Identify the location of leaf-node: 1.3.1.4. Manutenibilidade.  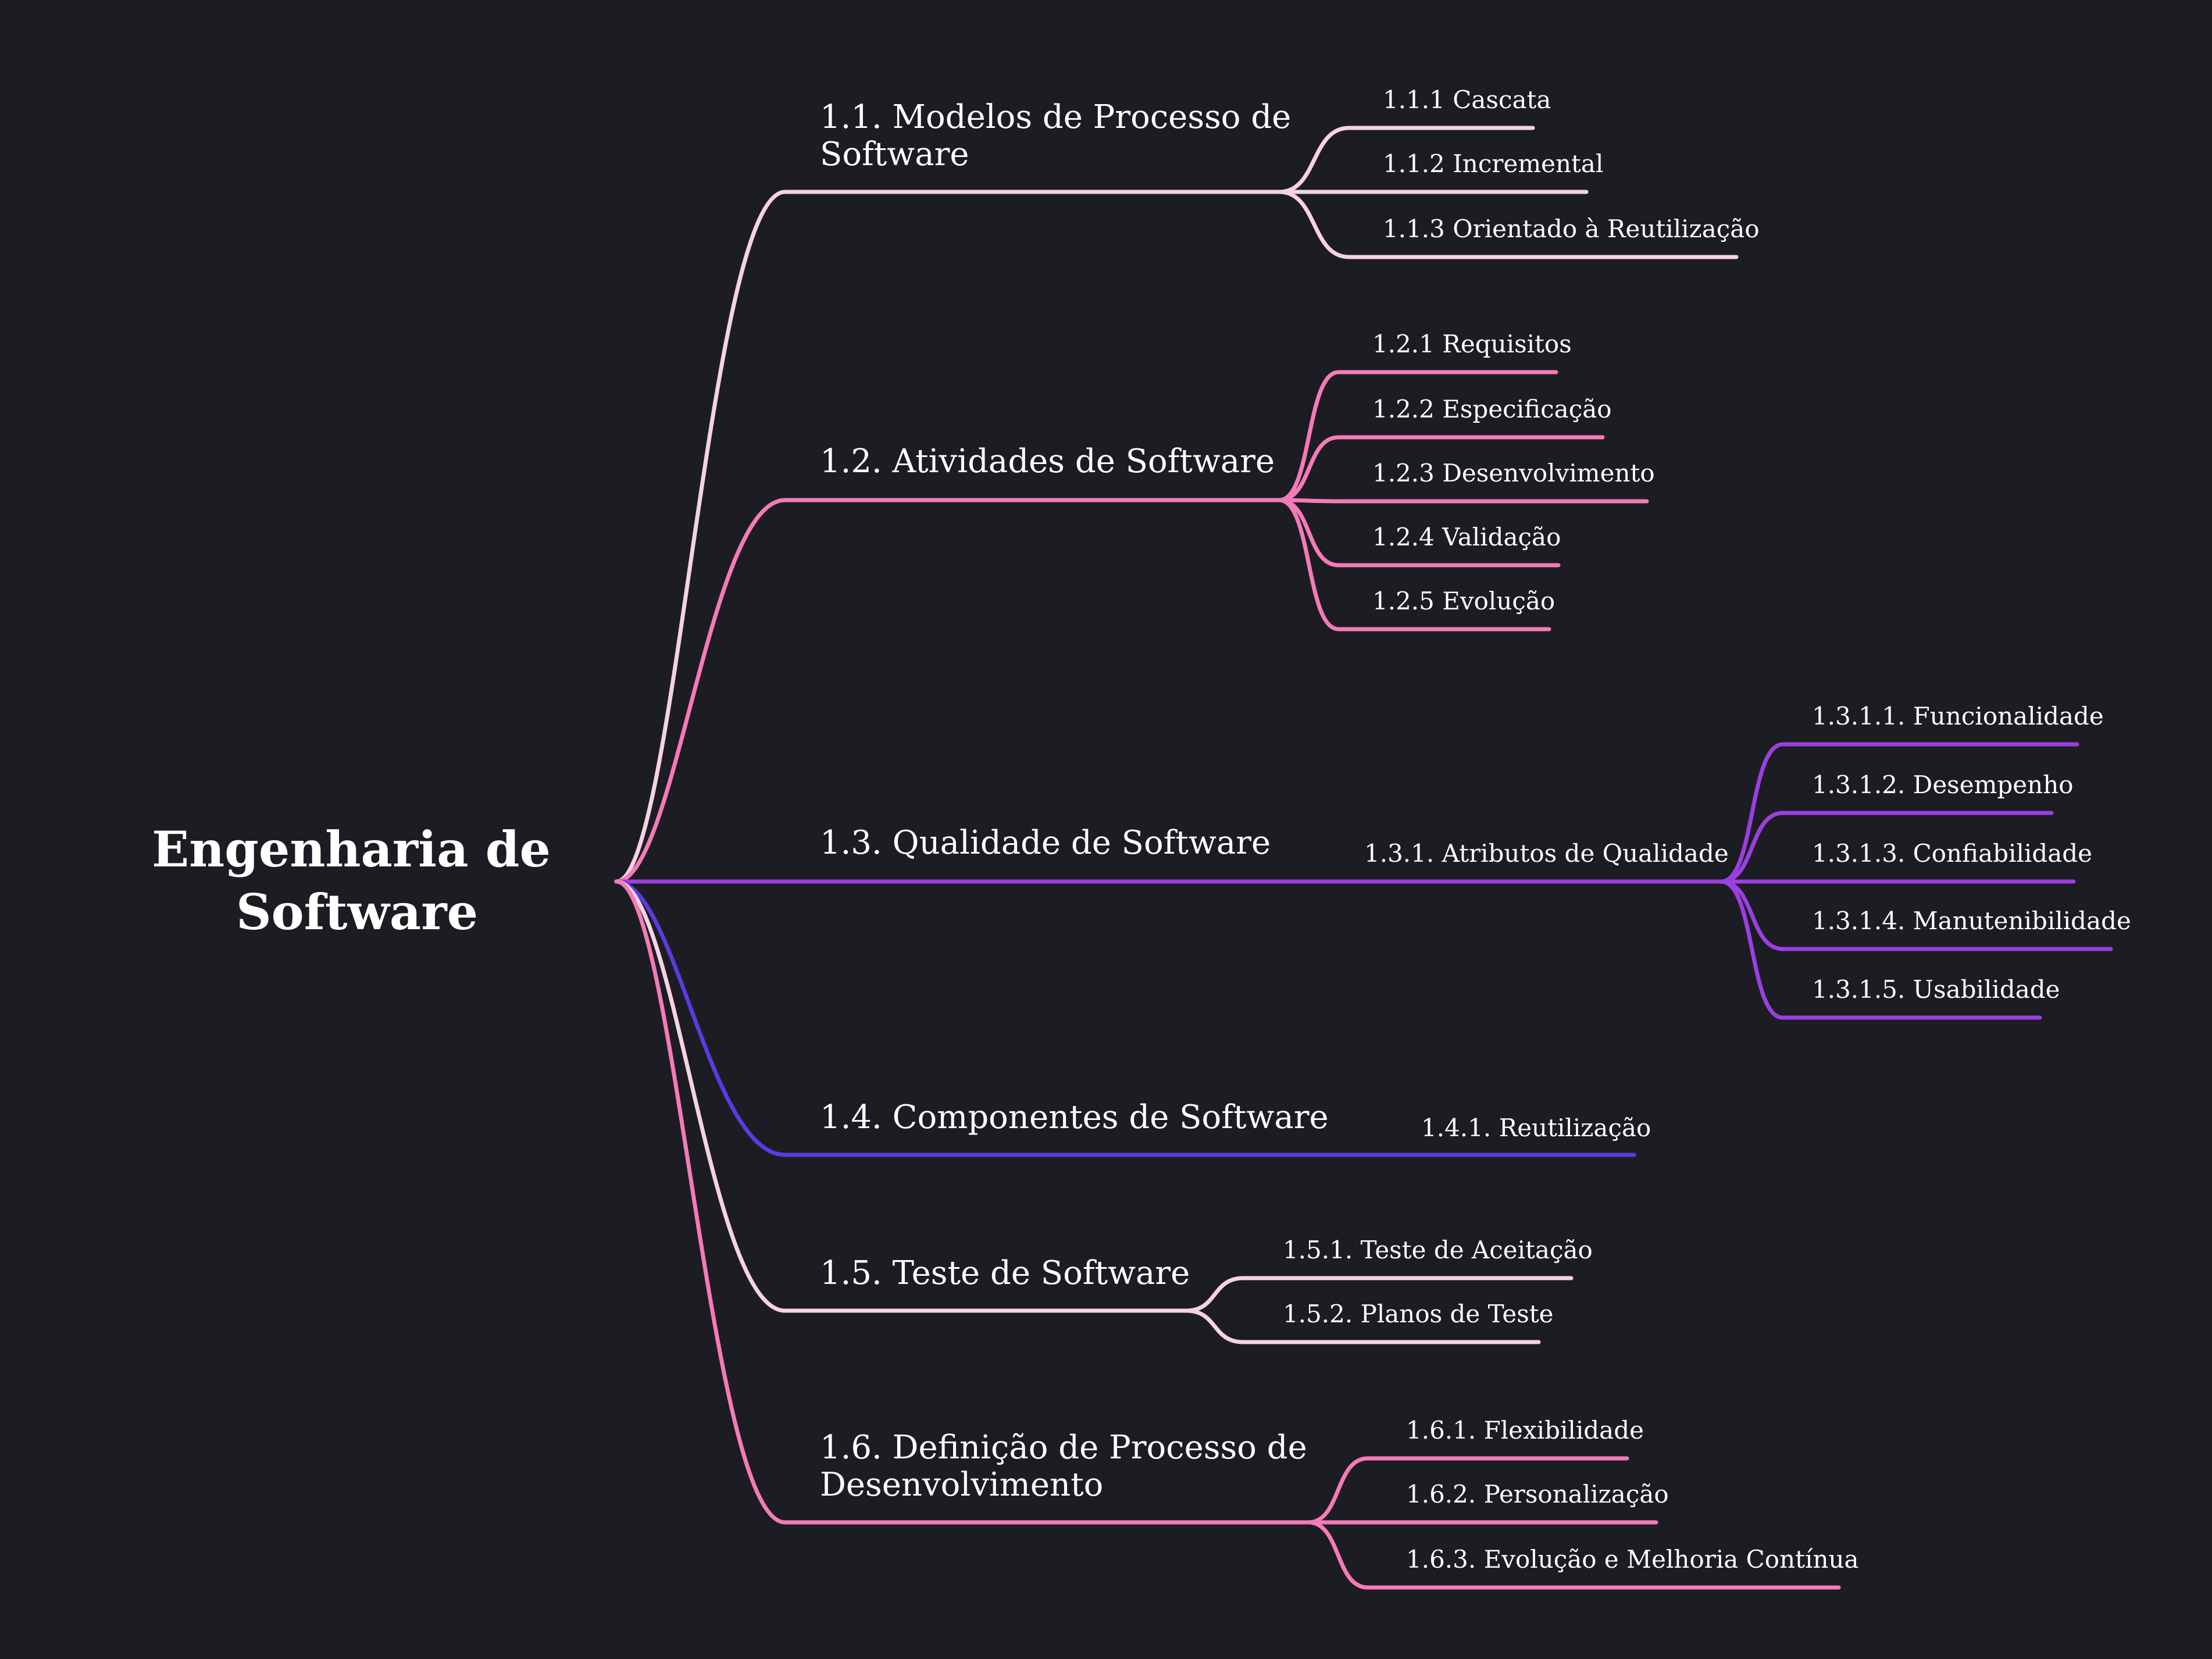
(1972, 921).